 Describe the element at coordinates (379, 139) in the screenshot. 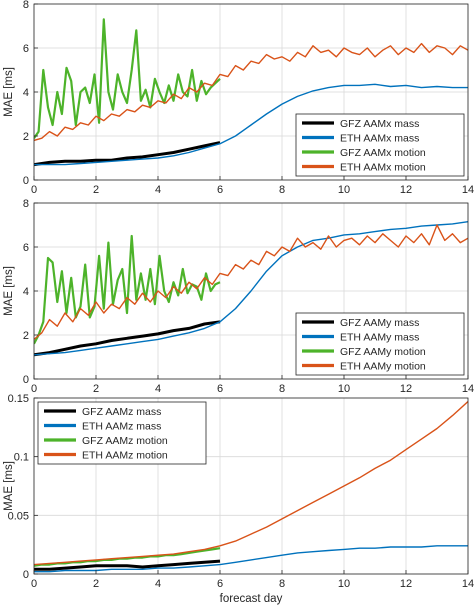

I see `legend-entry: ETH AAMx mass` at that location.